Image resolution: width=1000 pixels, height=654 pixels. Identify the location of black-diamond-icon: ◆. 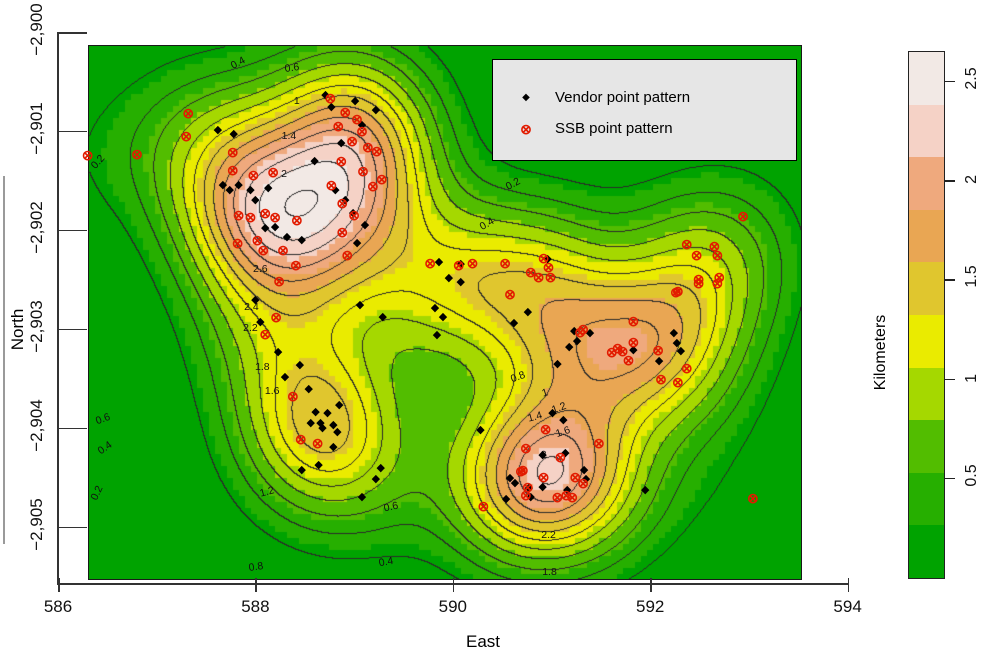
(526, 97).